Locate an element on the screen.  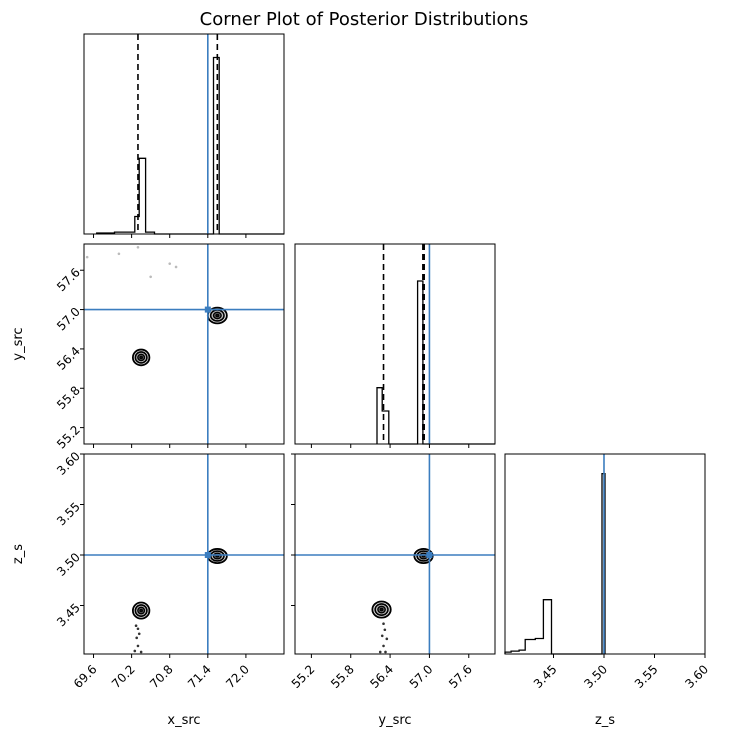
x-axis-label-y_src: y_src is located at coordinates (394, 720).